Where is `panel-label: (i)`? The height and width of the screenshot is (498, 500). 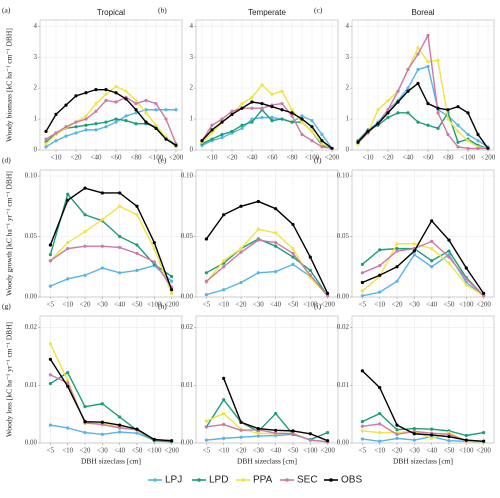
panel-label: (i) is located at coordinates (318, 306).